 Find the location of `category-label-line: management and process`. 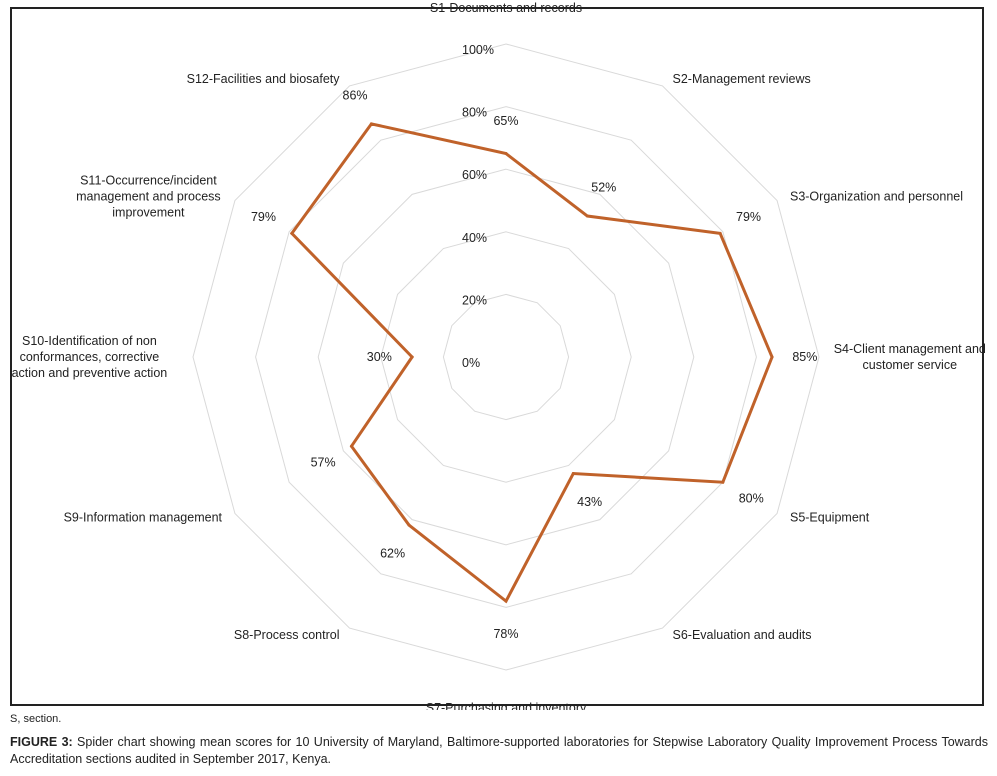

category-label-line: management and process is located at coordinates (148, 197).